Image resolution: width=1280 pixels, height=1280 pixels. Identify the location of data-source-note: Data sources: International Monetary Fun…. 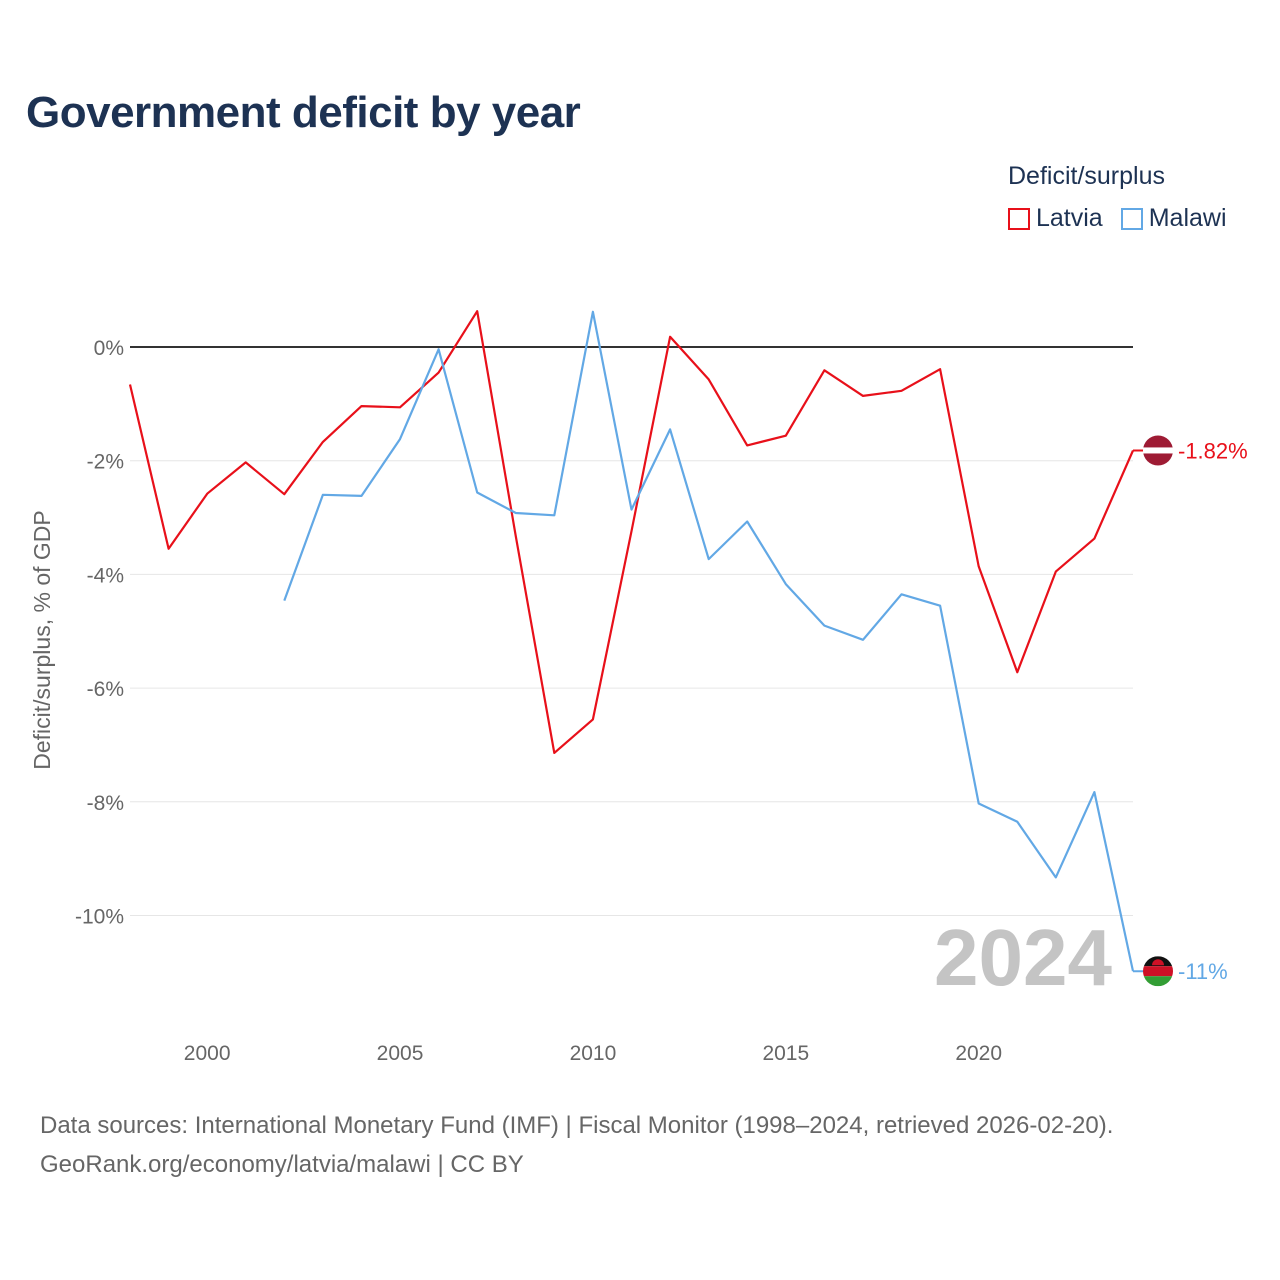
(577, 1125).